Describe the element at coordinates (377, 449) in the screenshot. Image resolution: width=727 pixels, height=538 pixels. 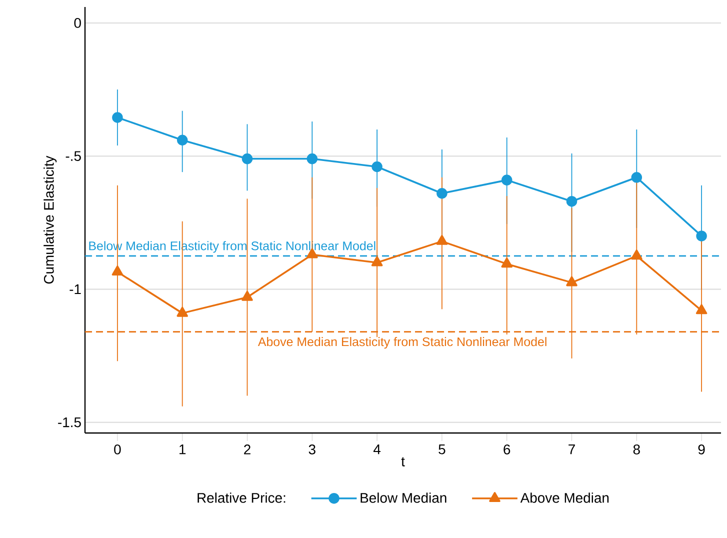
I see `x-tick-label: 4` at that location.